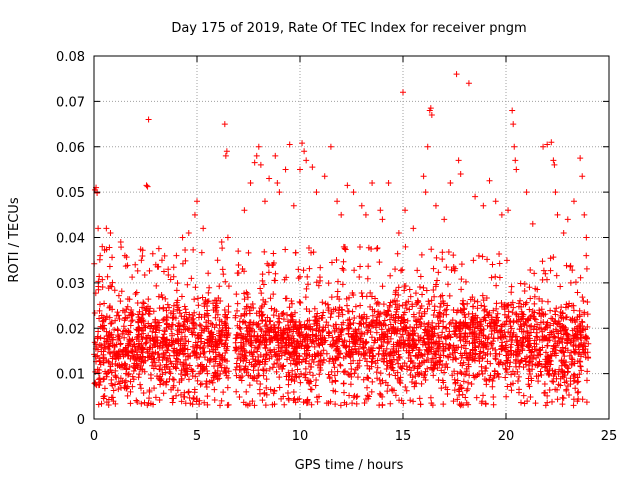 This screenshot has width=640, height=480. Describe the element at coordinates (70, 193) in the screenshot. I see `y-tick-label: 0.05` at that location.